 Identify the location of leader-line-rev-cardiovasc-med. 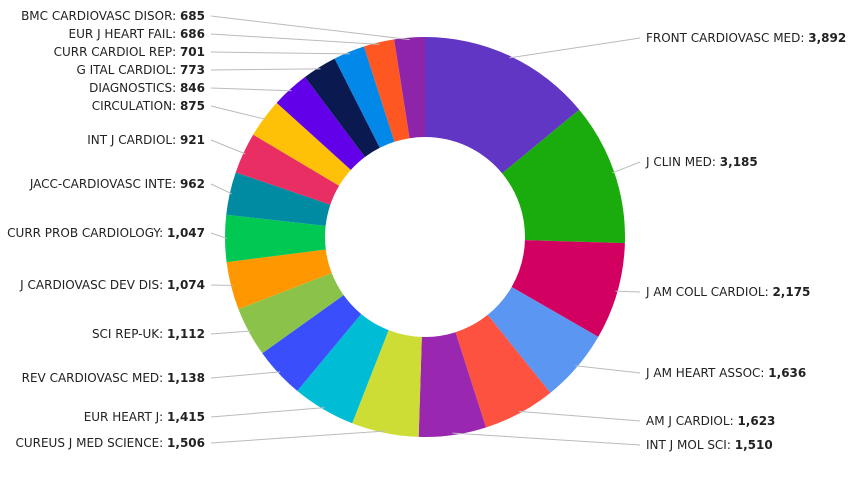
(245, 375).